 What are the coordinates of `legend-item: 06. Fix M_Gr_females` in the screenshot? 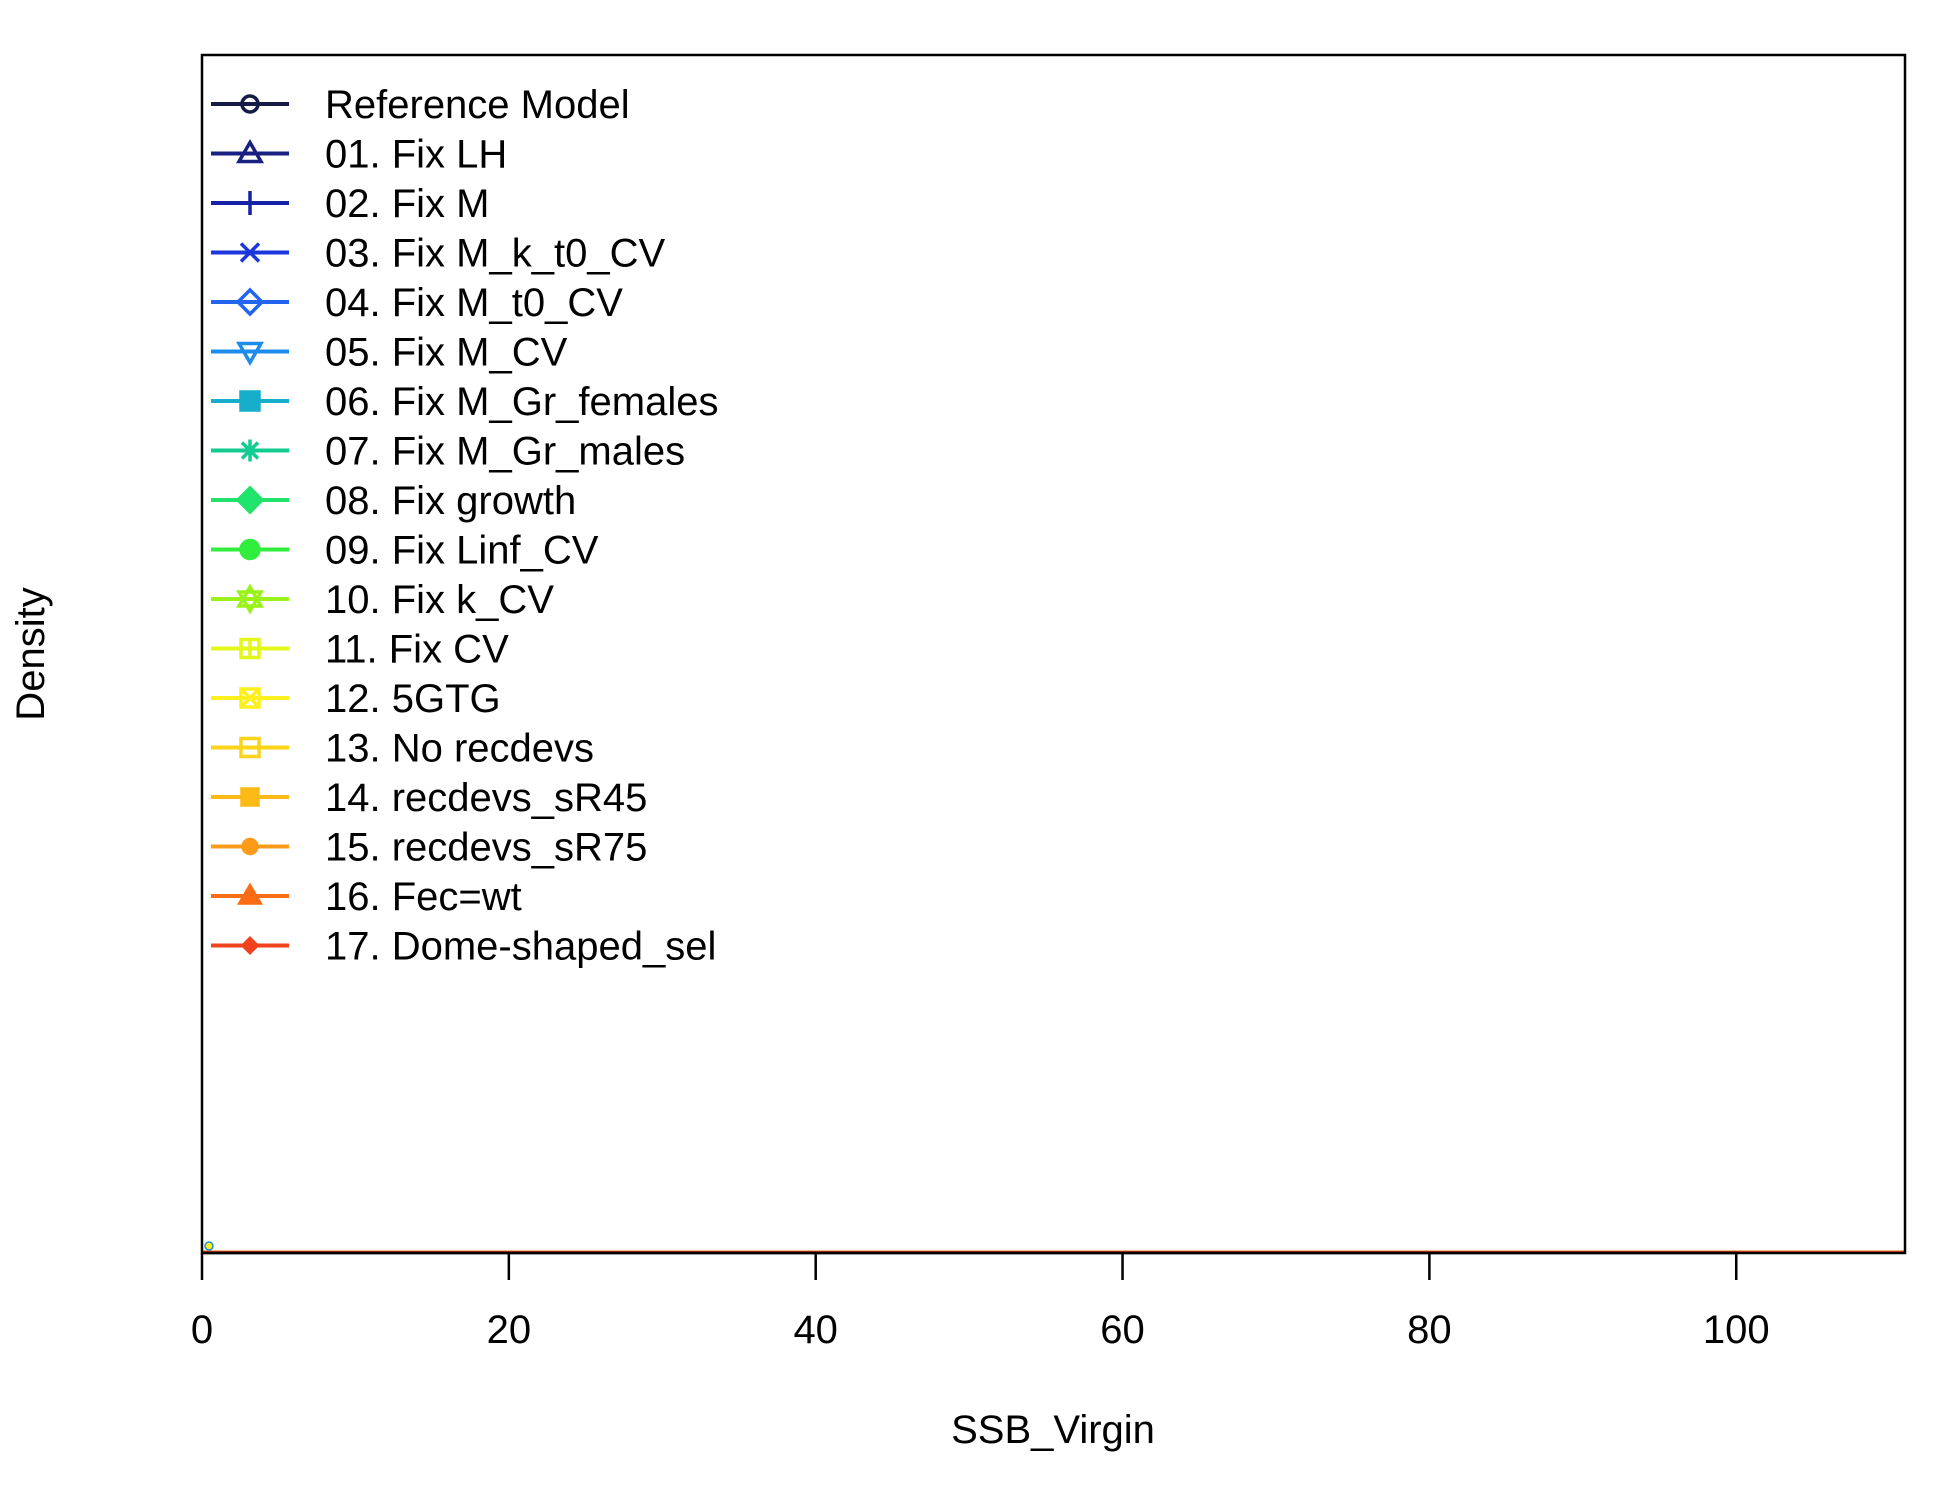 It's located at (464, 402).